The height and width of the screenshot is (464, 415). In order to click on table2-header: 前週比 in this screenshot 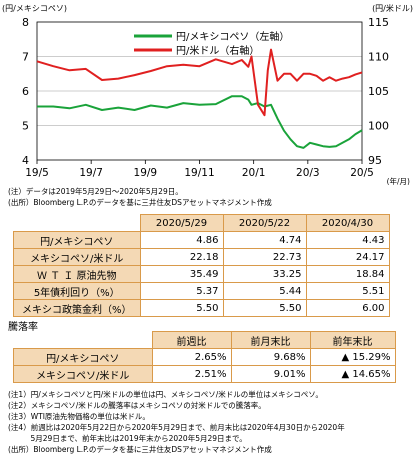, I will do `click(191, 340)`.